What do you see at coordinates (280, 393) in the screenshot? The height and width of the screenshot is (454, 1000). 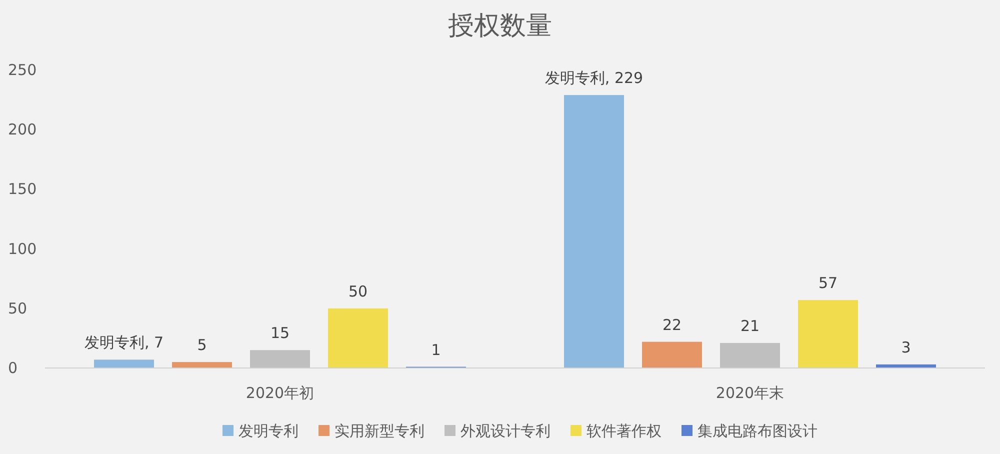 I see `x-tick-label: 2020年初` at bounding box center [280, 393].